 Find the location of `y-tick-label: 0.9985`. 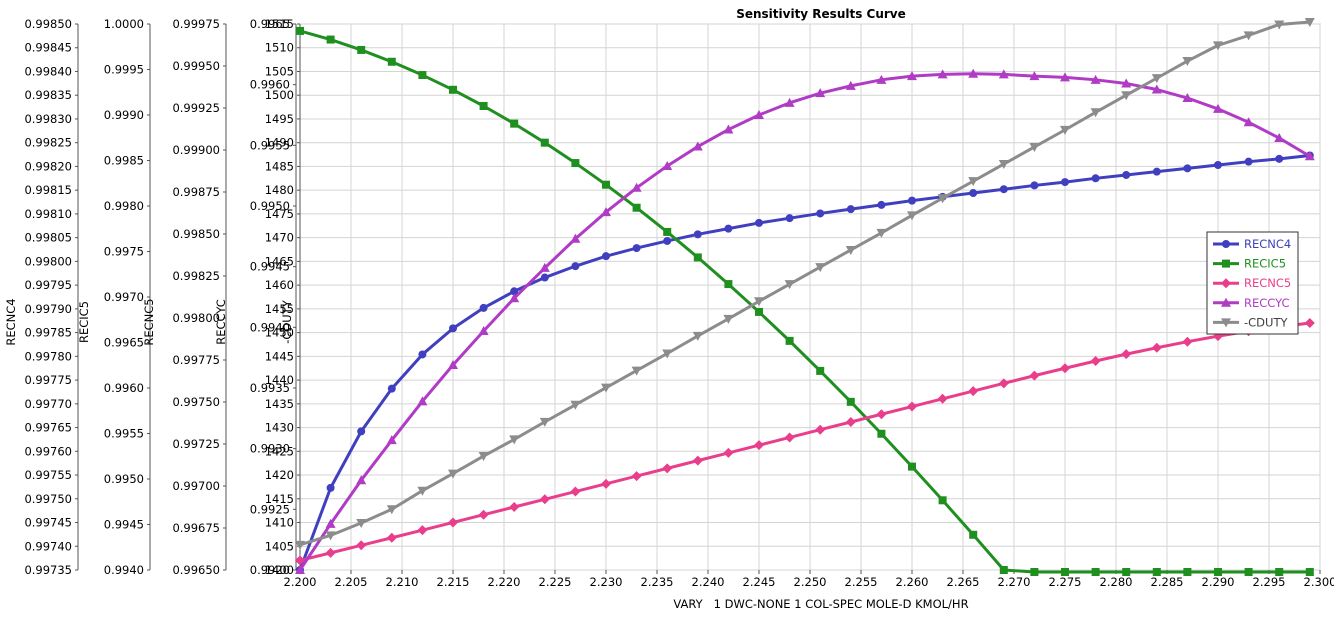

y-tick-label: 0.9985 is located at coordinates (124, 161).